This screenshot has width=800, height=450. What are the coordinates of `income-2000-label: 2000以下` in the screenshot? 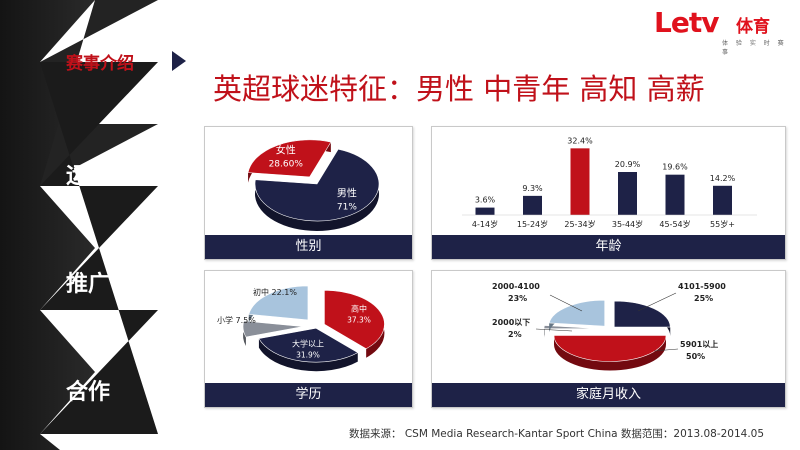 It's located at (511, 322).